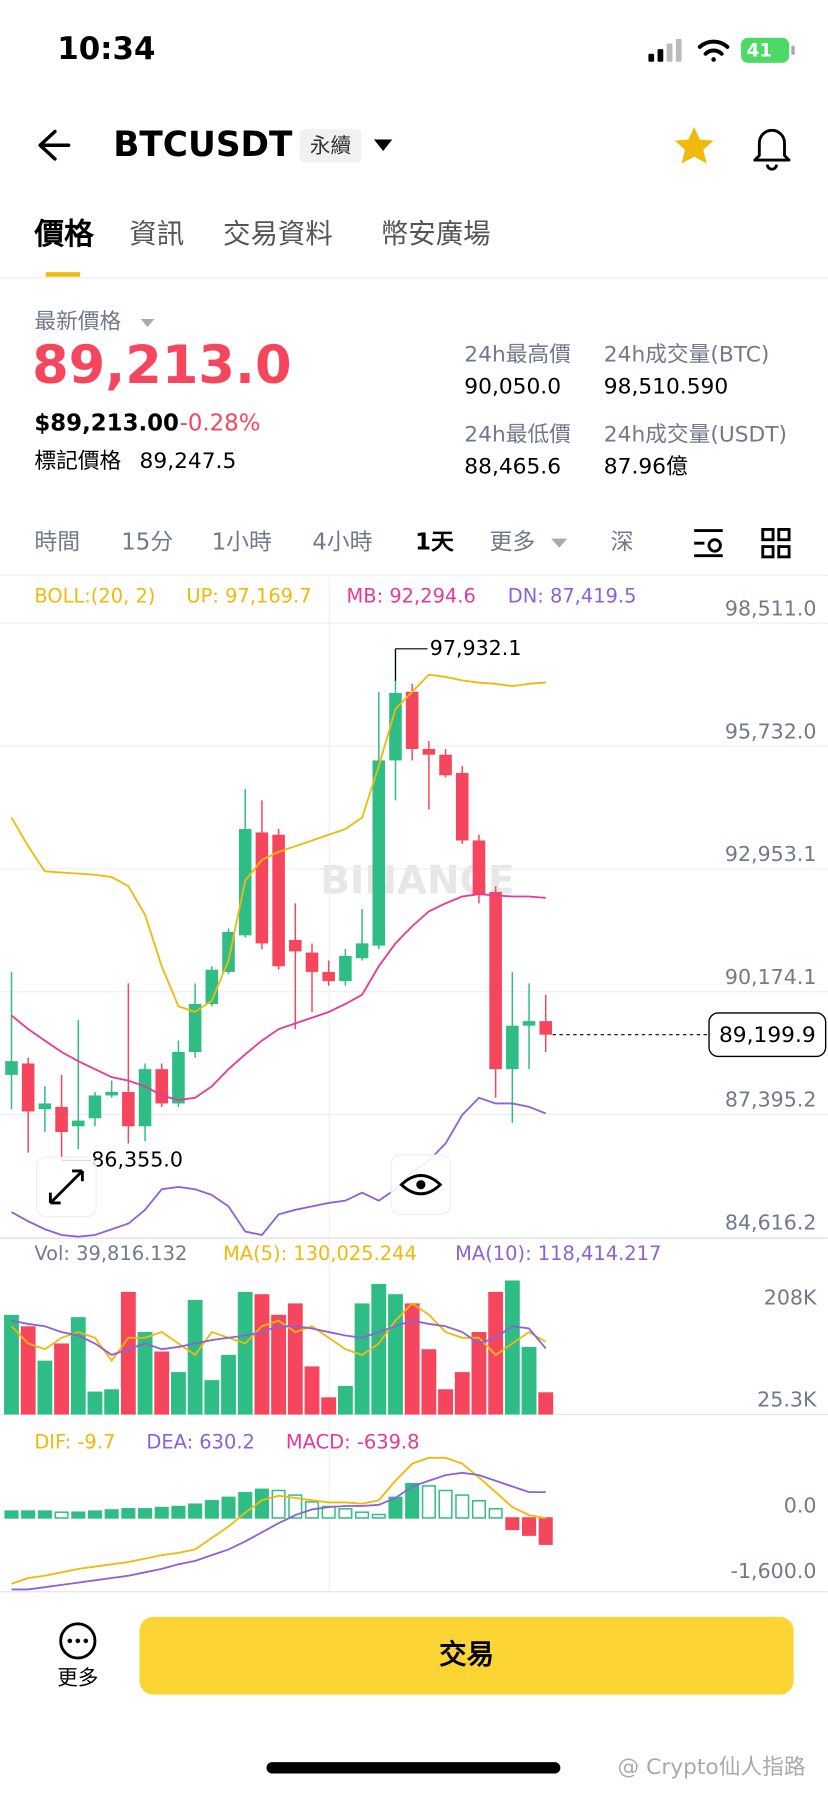 This screenshot has width=828, height=1793. What do you see at coordinates (694, 145) in the screenshot?
I see `favorite-star` at bounding box center [694, 145].